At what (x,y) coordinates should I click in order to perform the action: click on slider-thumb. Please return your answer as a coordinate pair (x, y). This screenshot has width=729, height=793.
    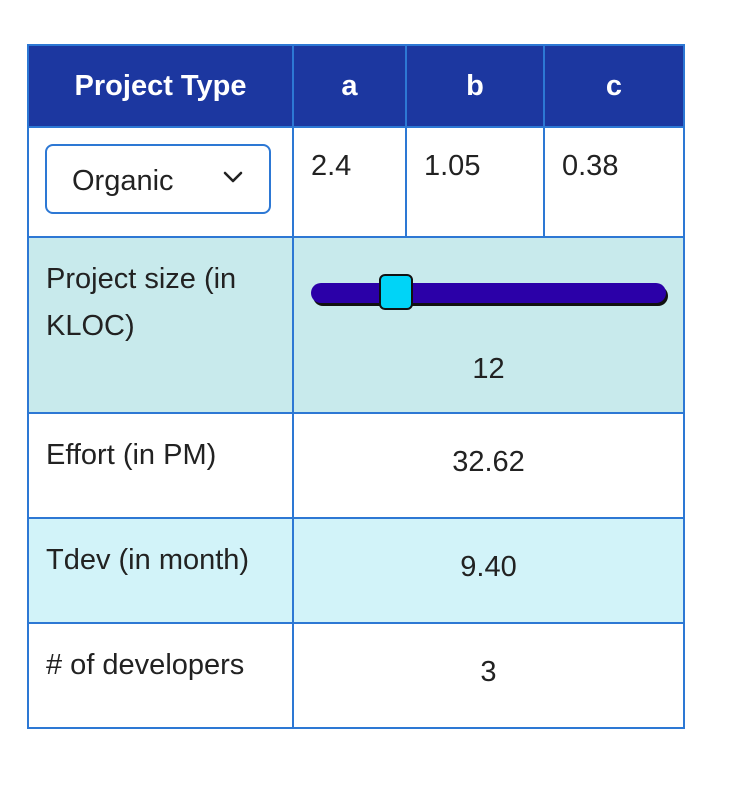
    Looking at the image, I should click on (396, 292).